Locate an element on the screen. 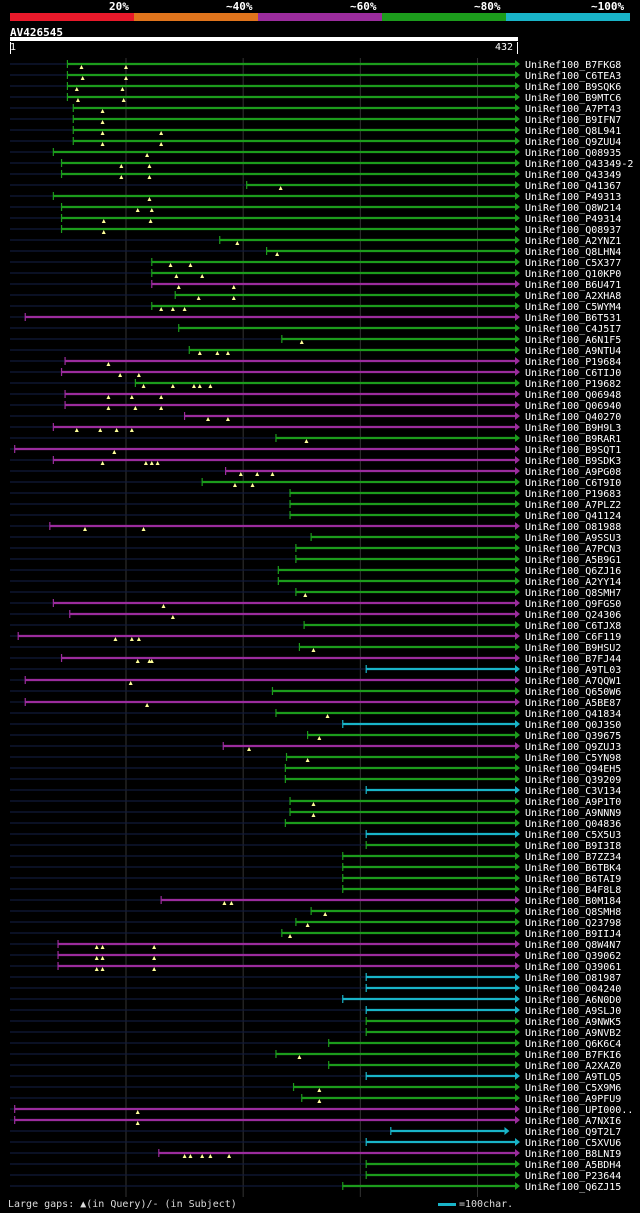 The image size is (640, 1213). hit-label: UniRef100_C5XVU6 is located at coordinates (573, 1143).